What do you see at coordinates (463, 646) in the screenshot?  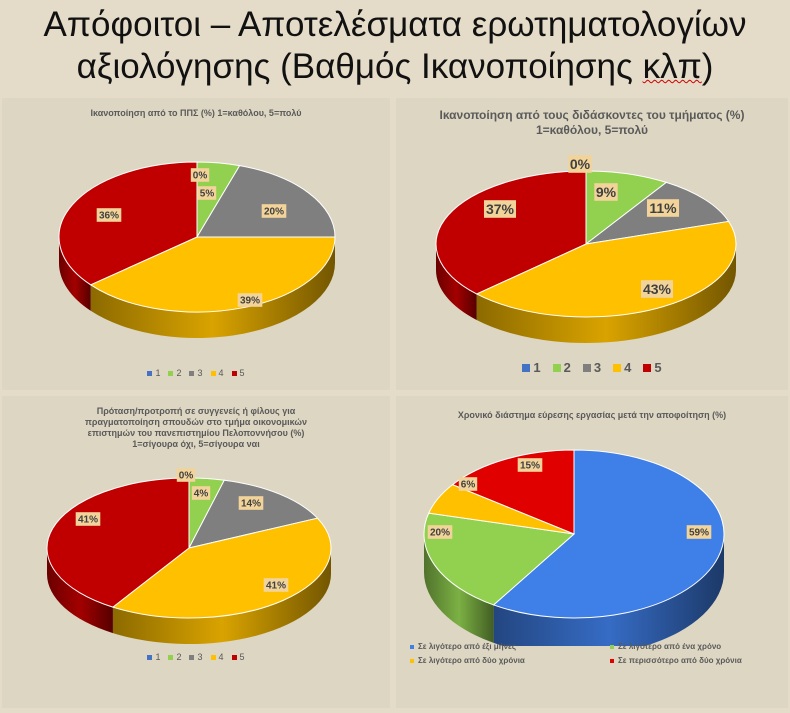 I see `legend-item: Σε λιγότερο από έξι μήνες` at bounding box center [463, 646].